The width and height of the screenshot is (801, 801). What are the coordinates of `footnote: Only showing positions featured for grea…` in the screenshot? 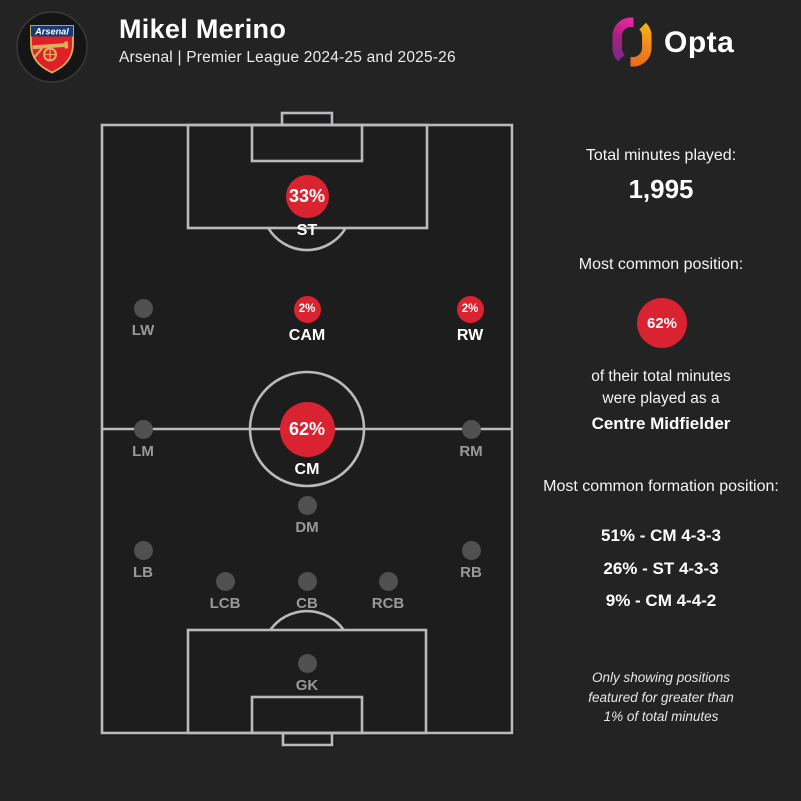 It's located at (661, 697).